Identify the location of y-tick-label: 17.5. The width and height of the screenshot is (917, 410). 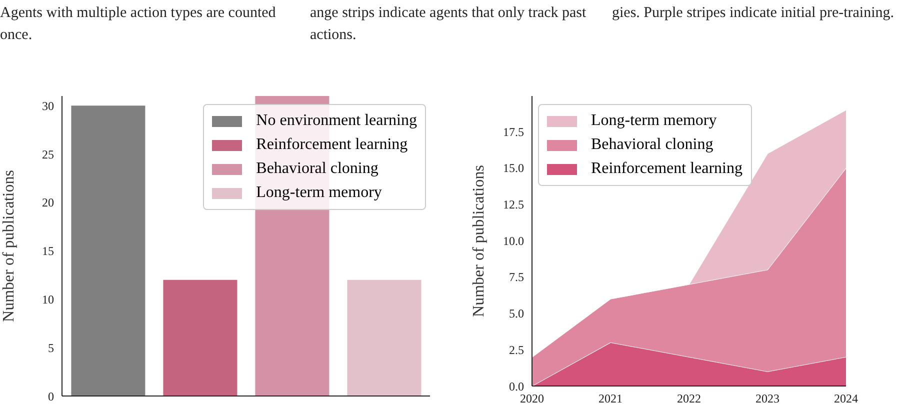
(513, 131).